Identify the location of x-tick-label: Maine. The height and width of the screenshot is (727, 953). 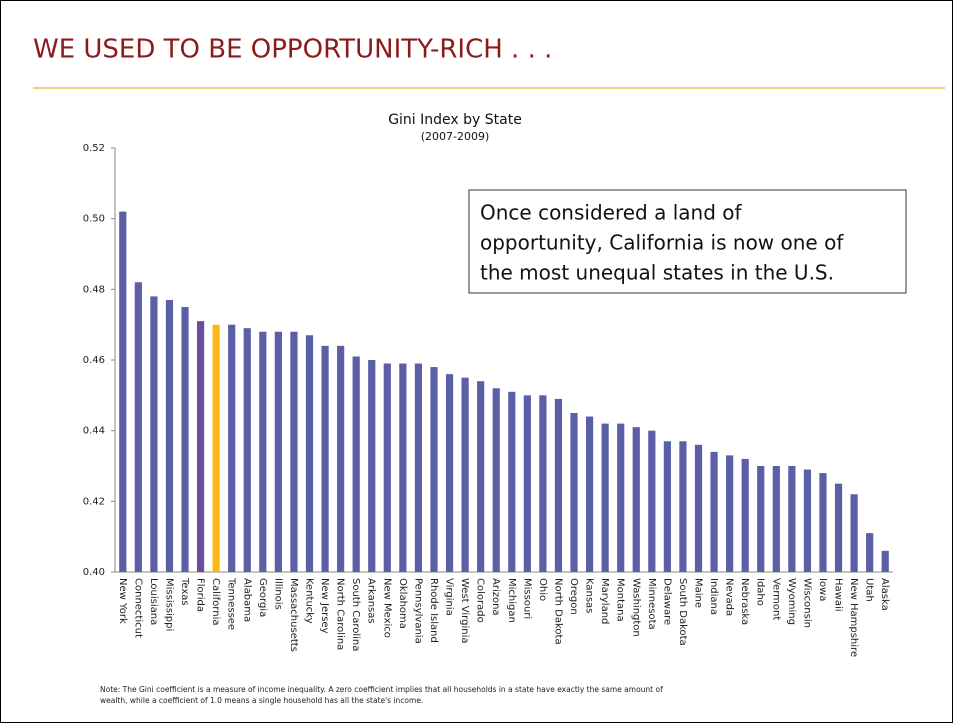
(698, 593).